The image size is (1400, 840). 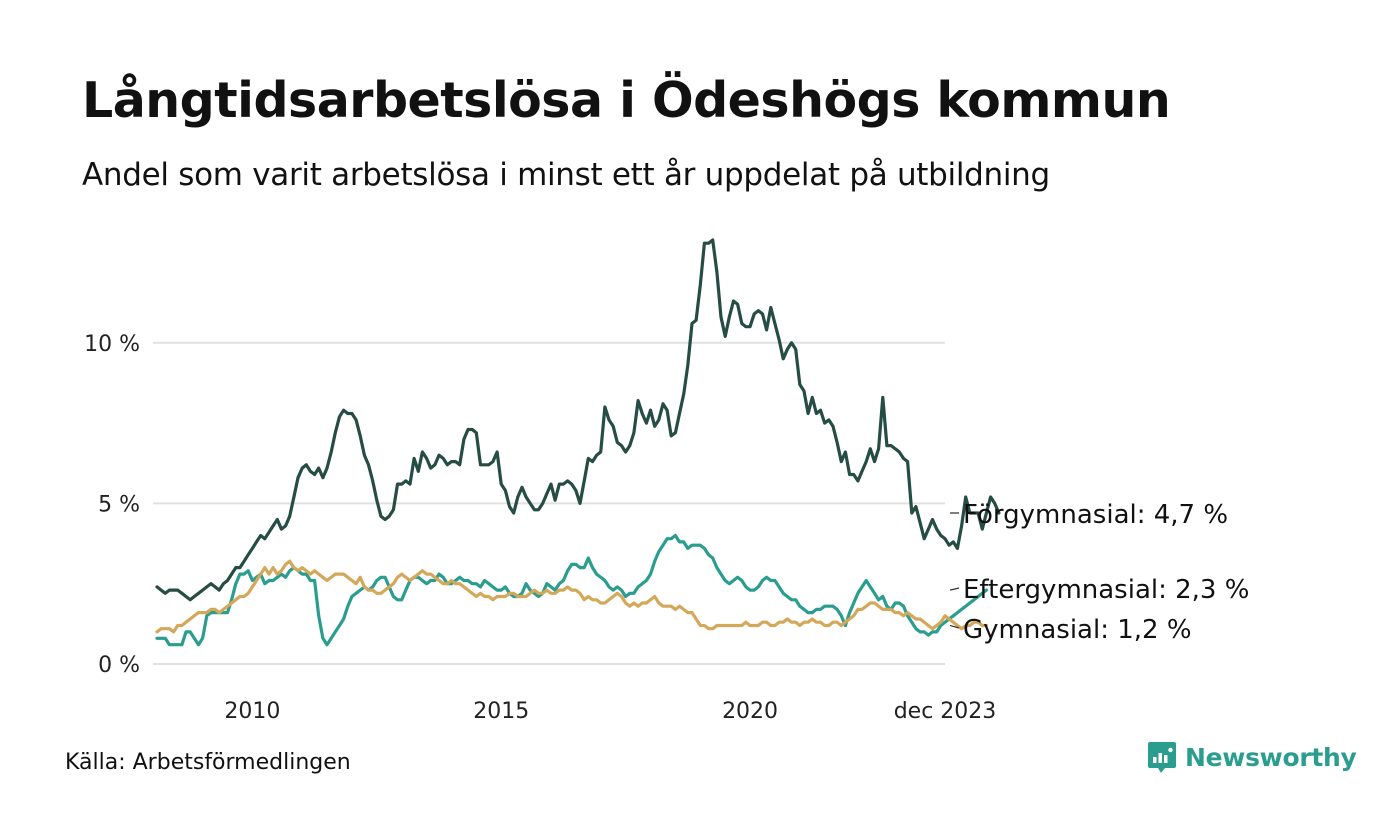 I want to click on y-axis-ticks: 0 % 5 % 10 %, so click(x=112, y=505).